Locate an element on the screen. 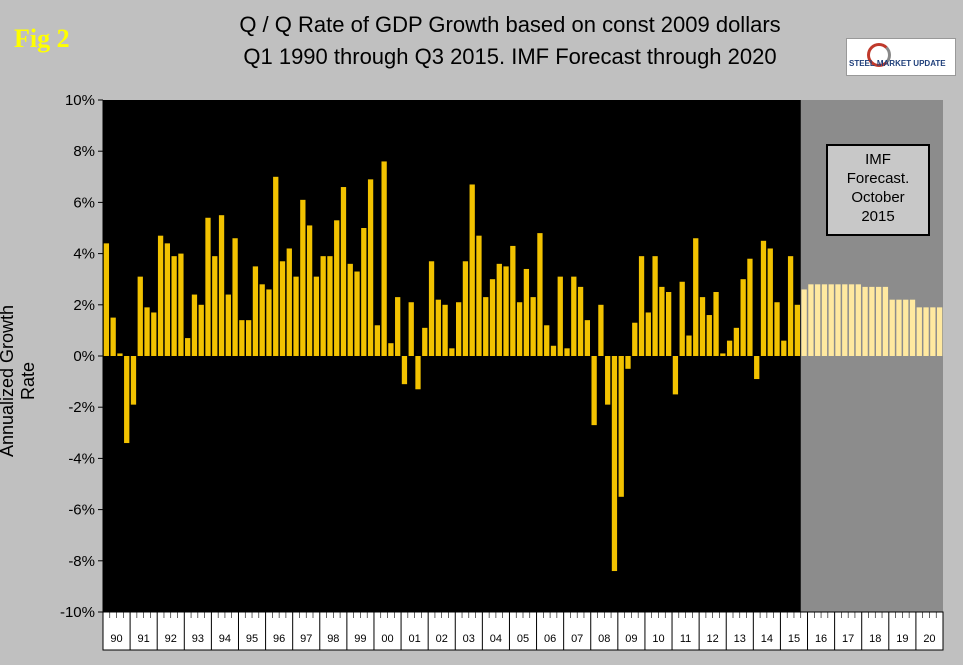 The height and width of the screenshot is (665, 963). x-tick-label: 13 is located at coordinates (740, 639).